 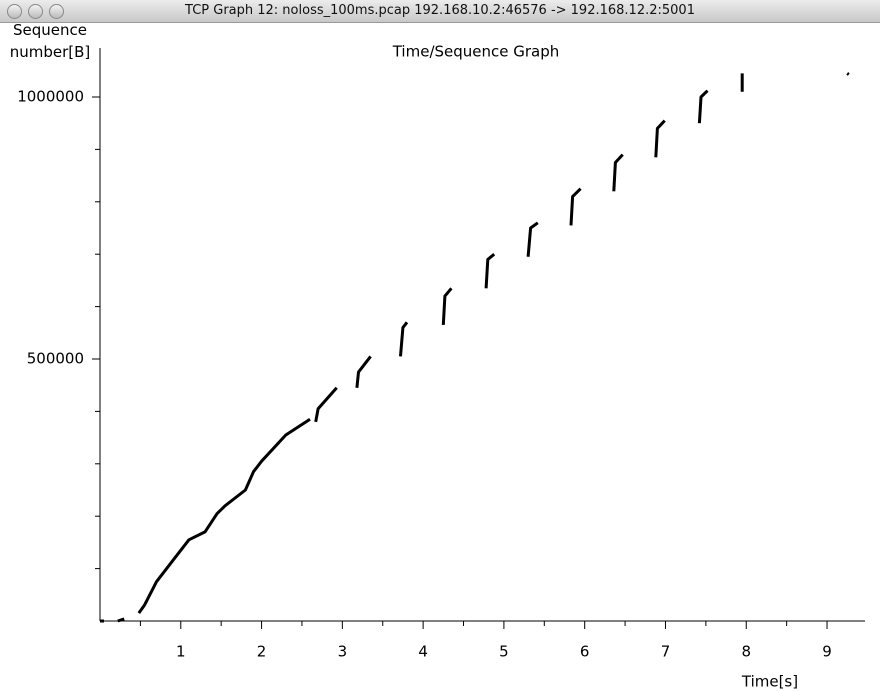 I want to click on y-axis-label: Sequence number[B], so click(x=50, y=41).